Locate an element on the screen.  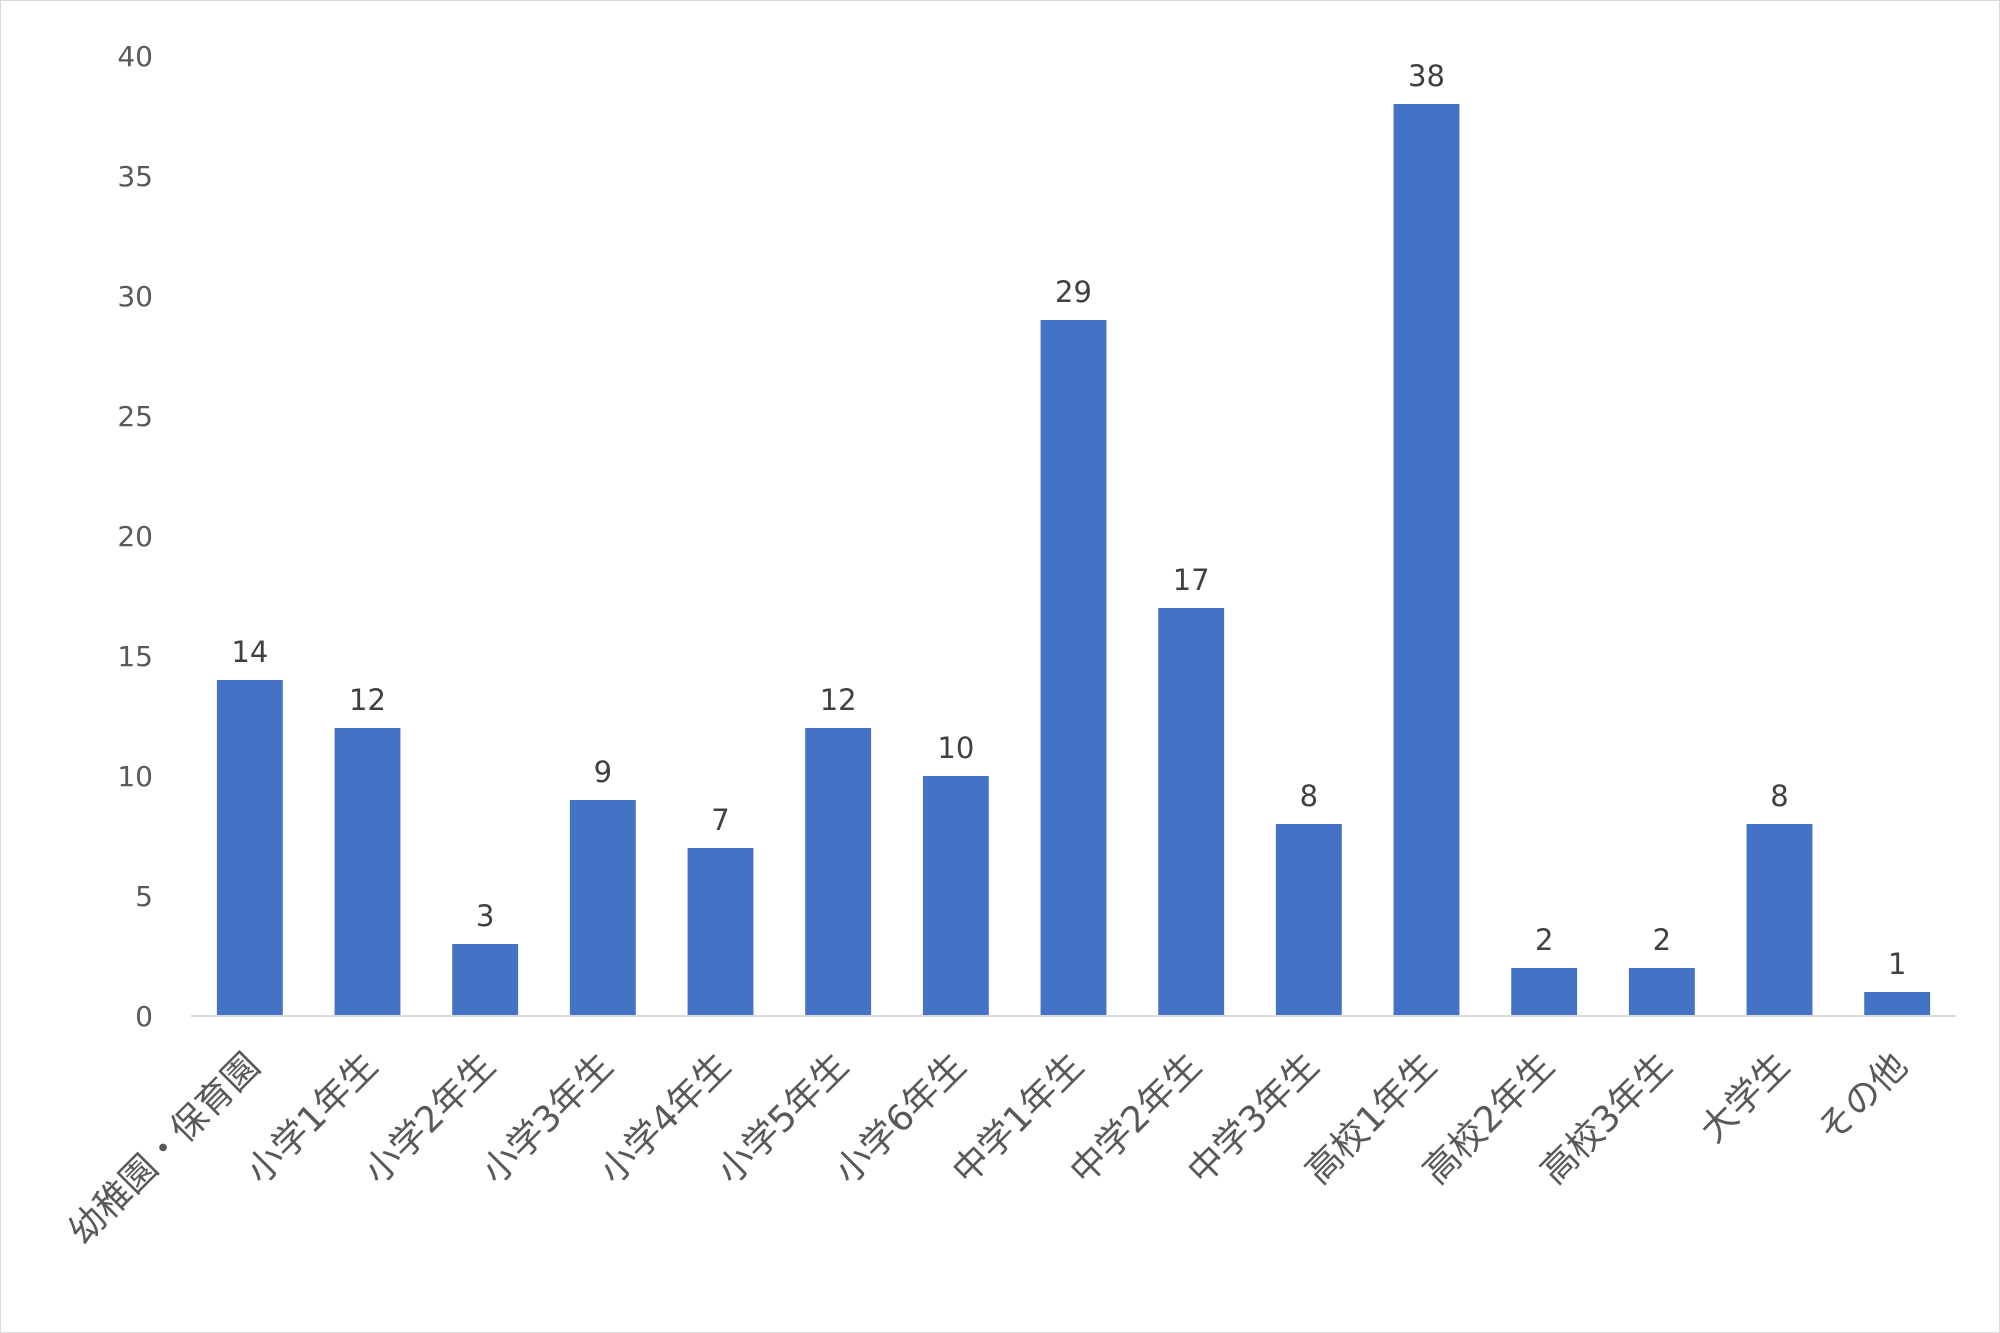
y-tick-label: 5 is located at coordinates (144, 896).